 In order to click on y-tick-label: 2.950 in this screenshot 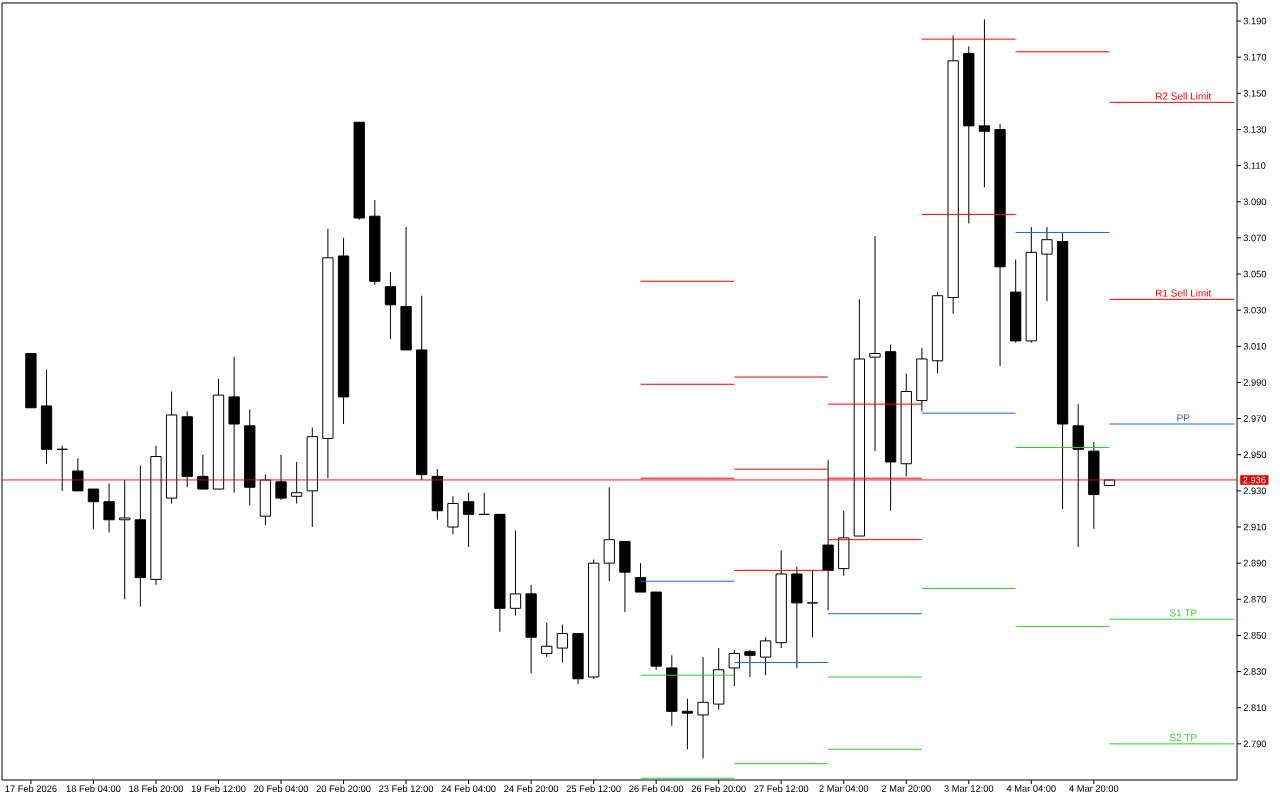, I will do `click(1255, 455)`.